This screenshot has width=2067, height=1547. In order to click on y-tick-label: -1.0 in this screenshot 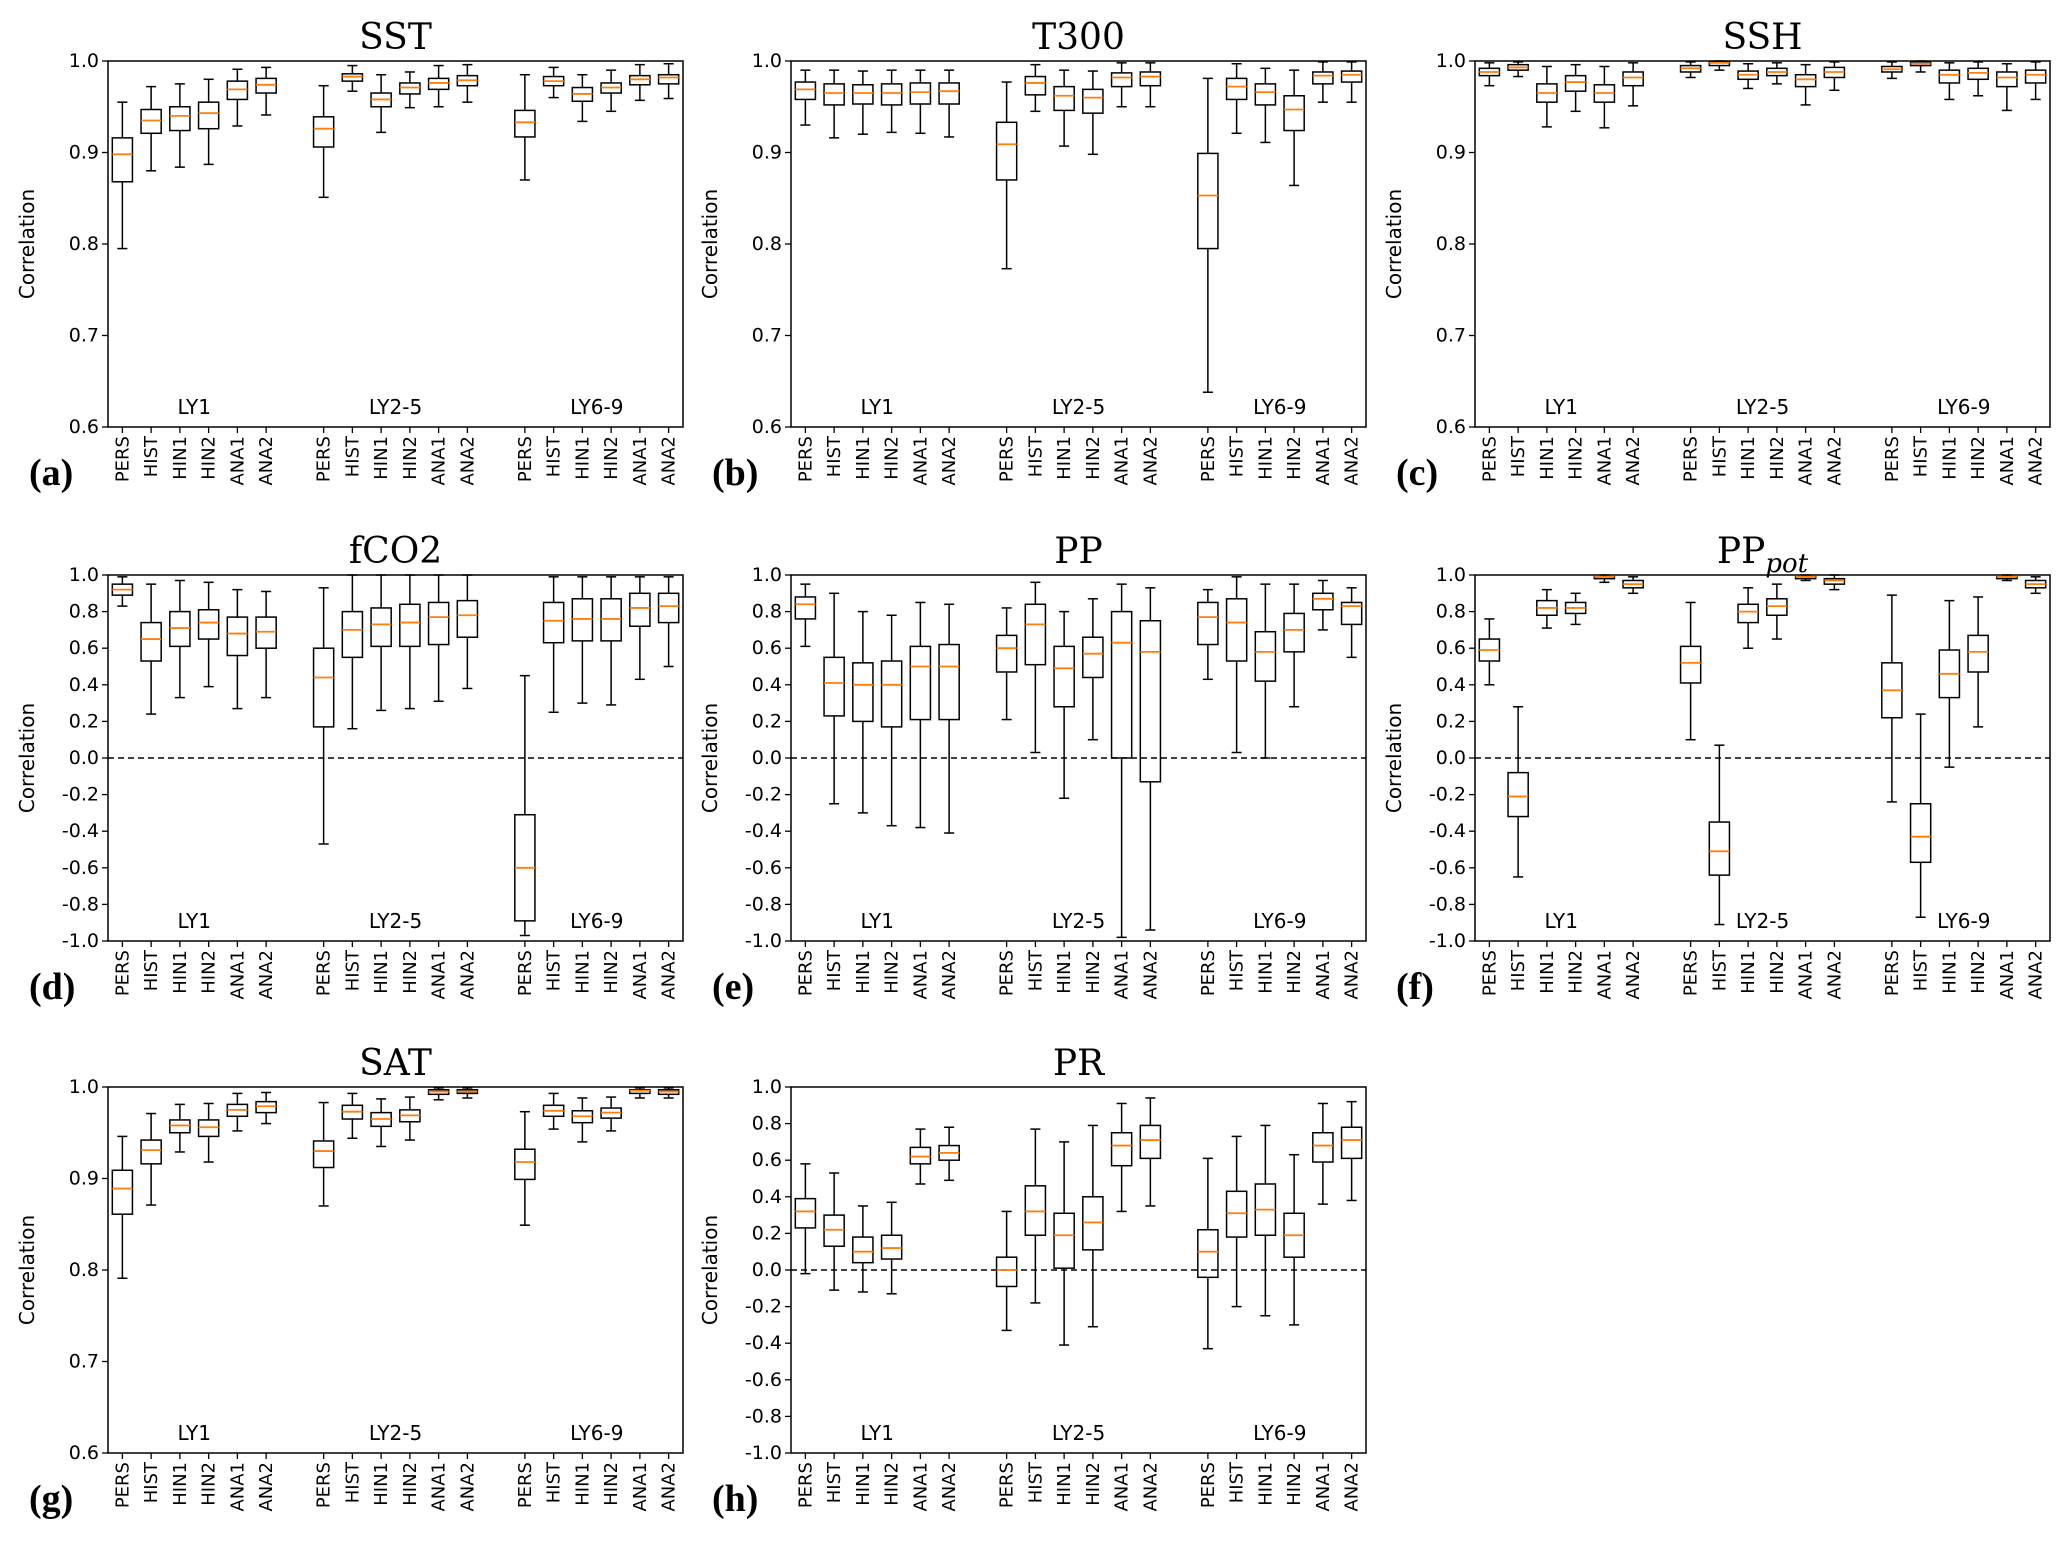, I will do `click(1447, 941)`.